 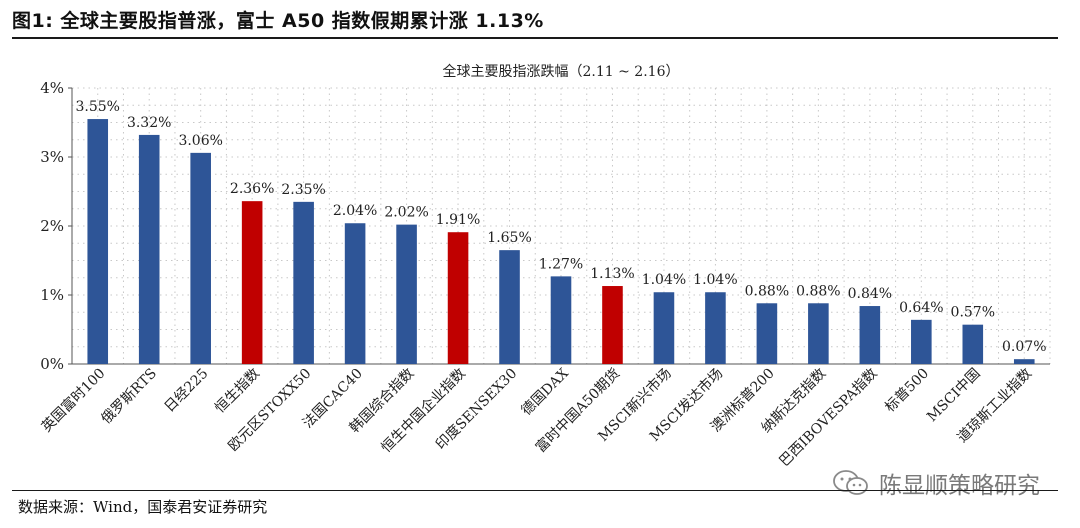 What do you see at coordinates (458, 220) in the screenshot?
I see `data-label: 1.91%` at bounding box center [458, 220].